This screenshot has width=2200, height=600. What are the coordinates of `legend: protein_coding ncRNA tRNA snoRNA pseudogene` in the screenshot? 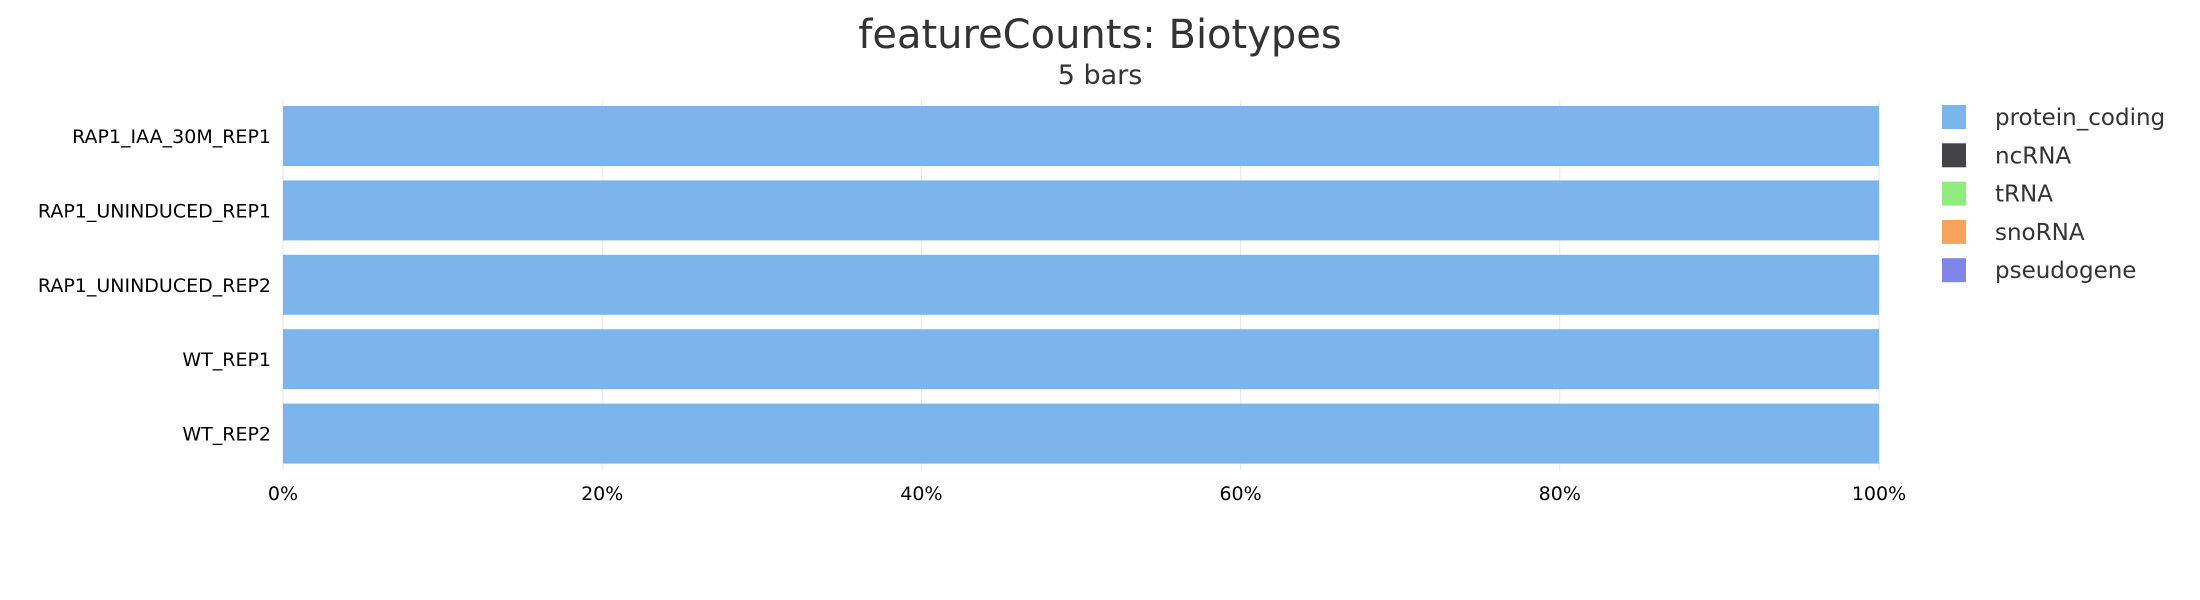 It's located at (2053, 194).